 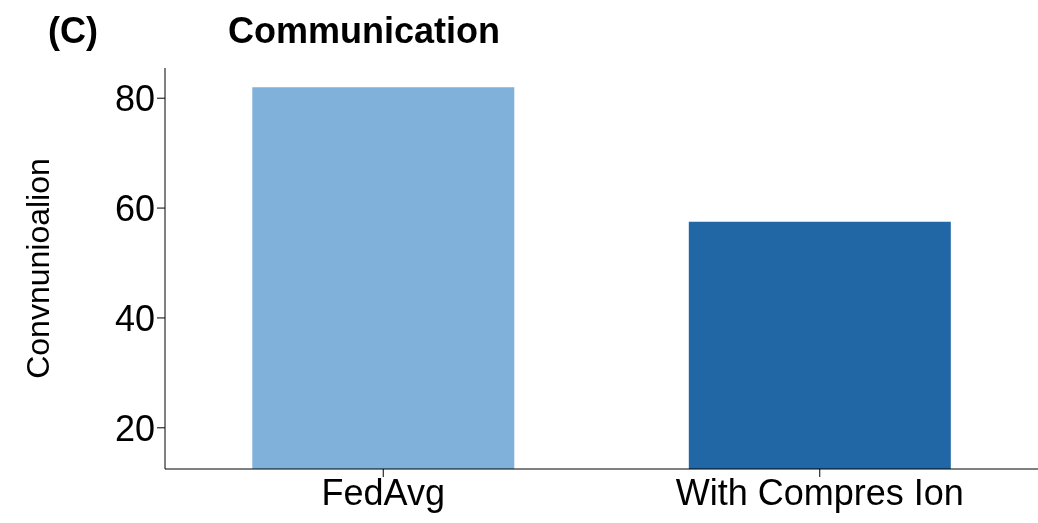 What do you see at coordinates (134, 318) in the screenshot?
I see `y-tick-label: 40` at bounding box center [134, 318].